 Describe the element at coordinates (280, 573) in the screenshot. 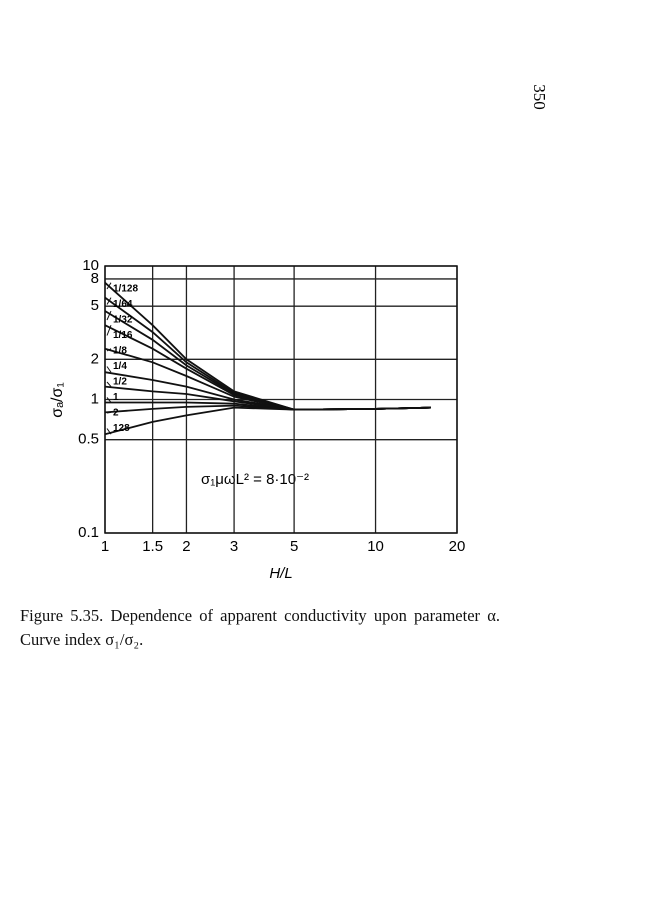

I see `x-axis-label: H/L` at that location.